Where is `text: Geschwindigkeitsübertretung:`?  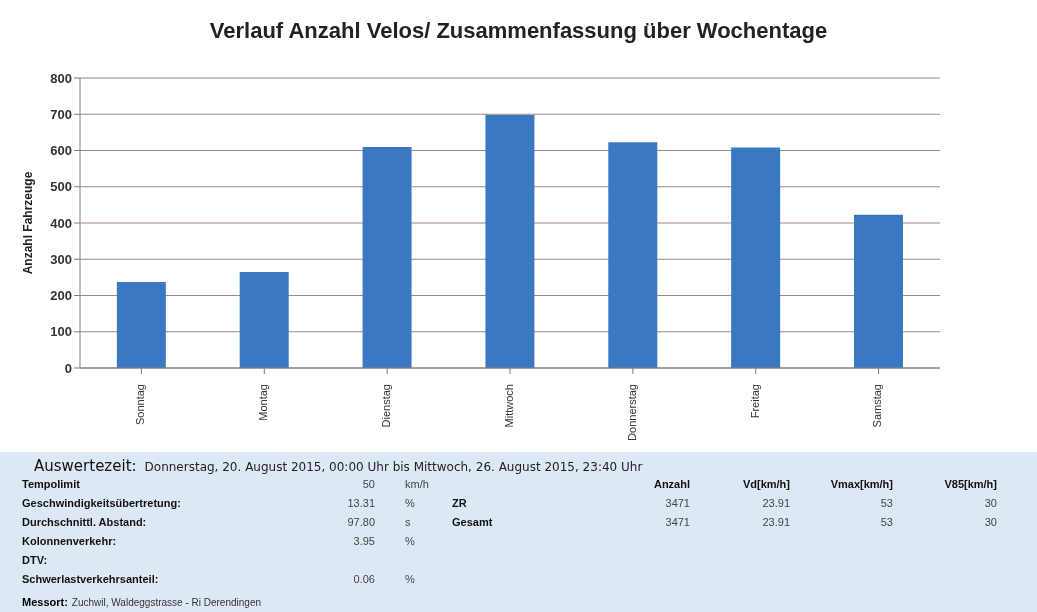 text: Geschwindigkeitsübertretung: is located at coordinates (101, 503).